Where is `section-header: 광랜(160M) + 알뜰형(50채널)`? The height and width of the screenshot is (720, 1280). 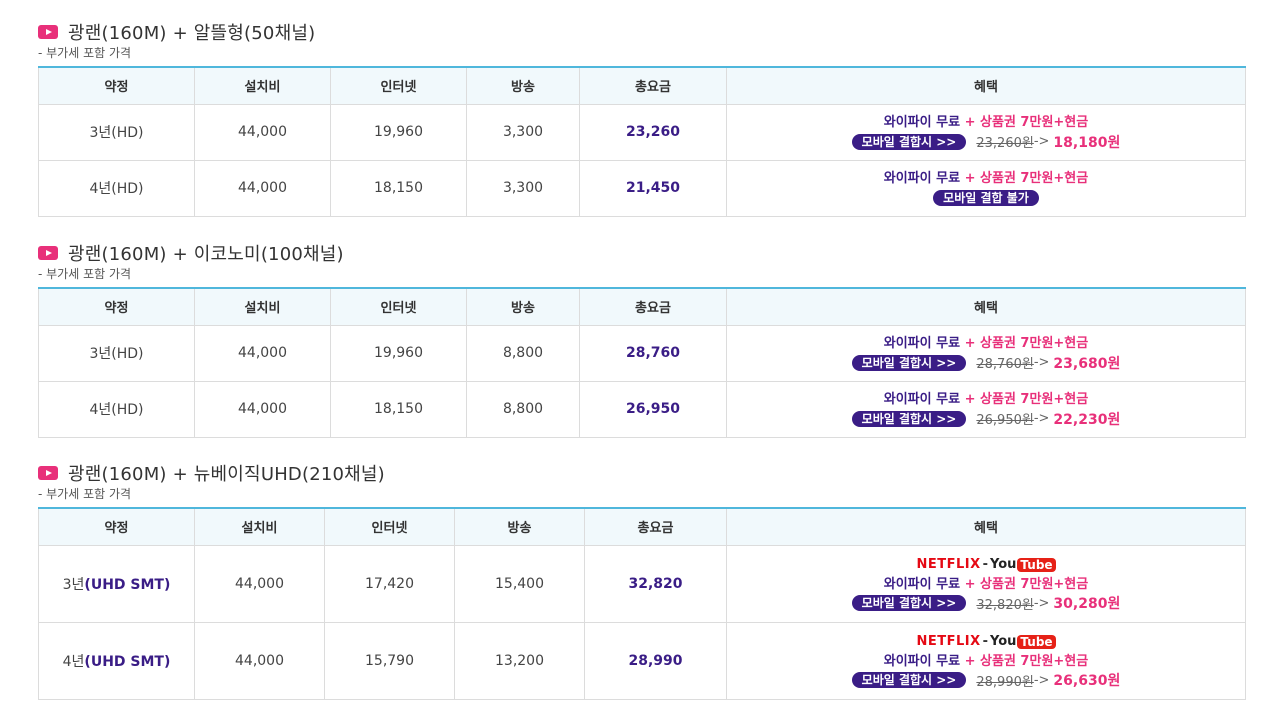 section-header: 광랜(160M) + 알뜰형(50채널) is located at coordinates (176, 32).